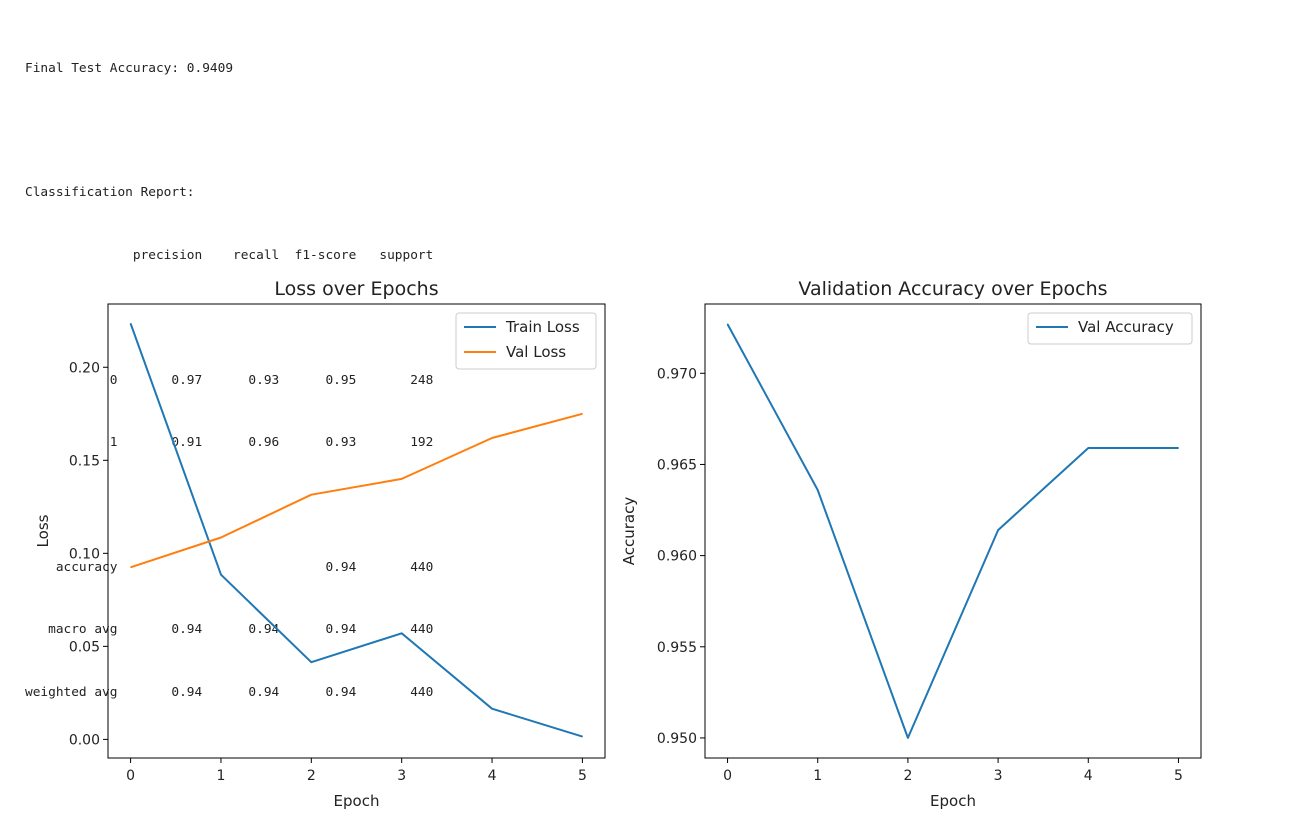  I want to click on report-row-accuracy: accuracy 0.94 440, so click(229, 567).